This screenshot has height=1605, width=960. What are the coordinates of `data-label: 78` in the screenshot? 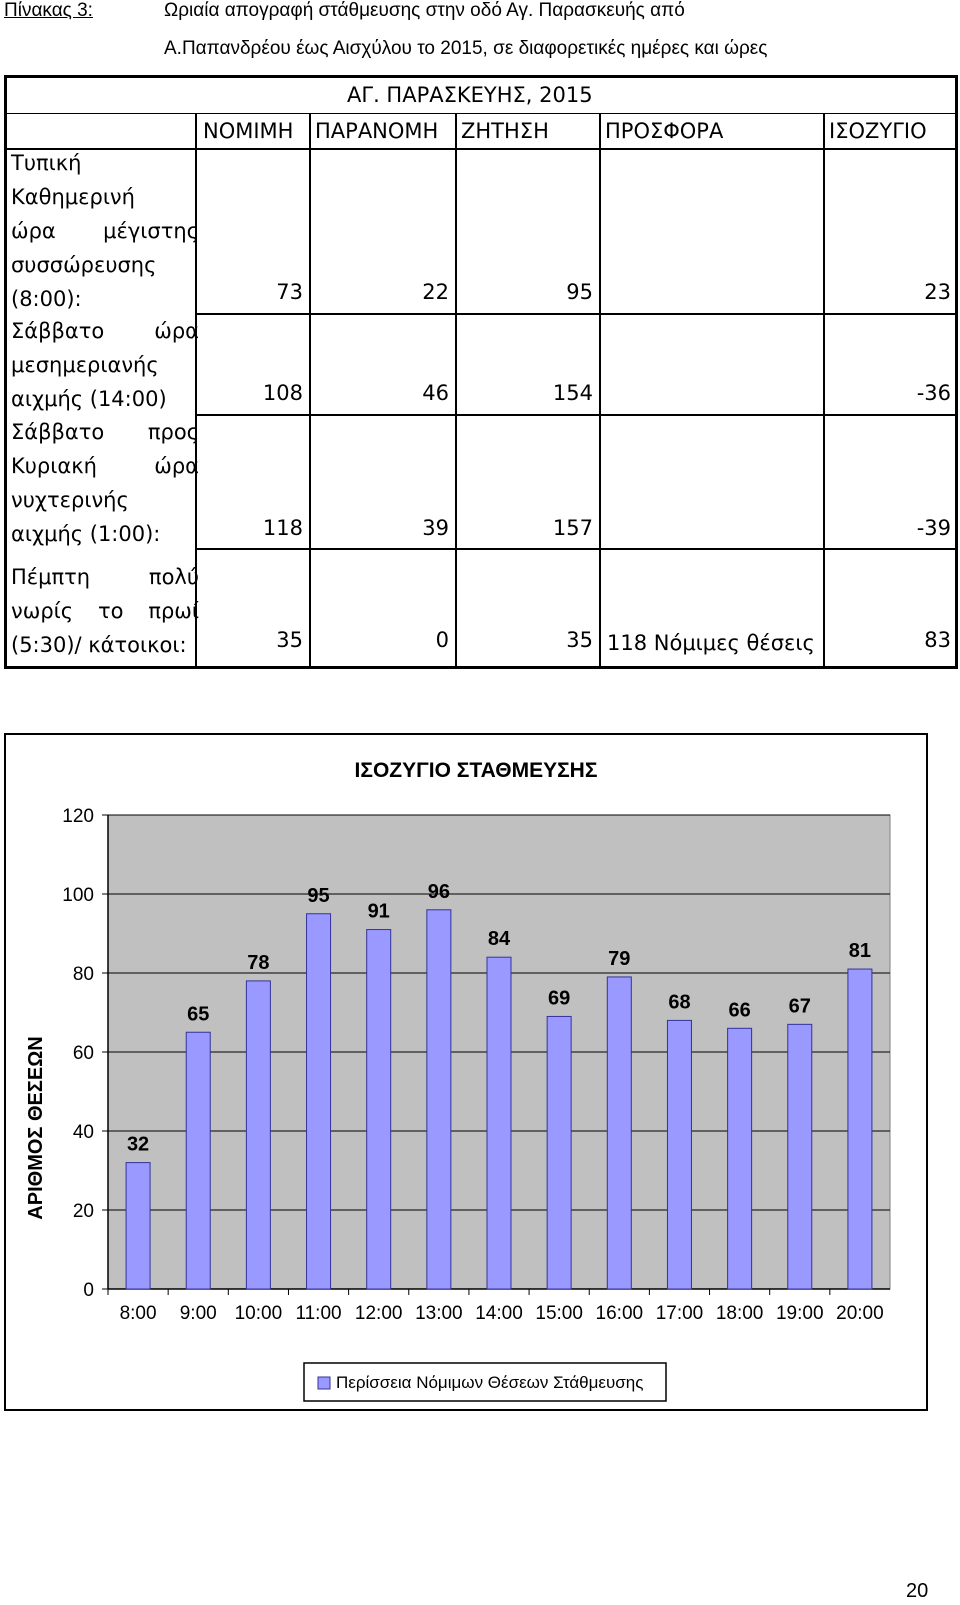 It's located at (258, 963).